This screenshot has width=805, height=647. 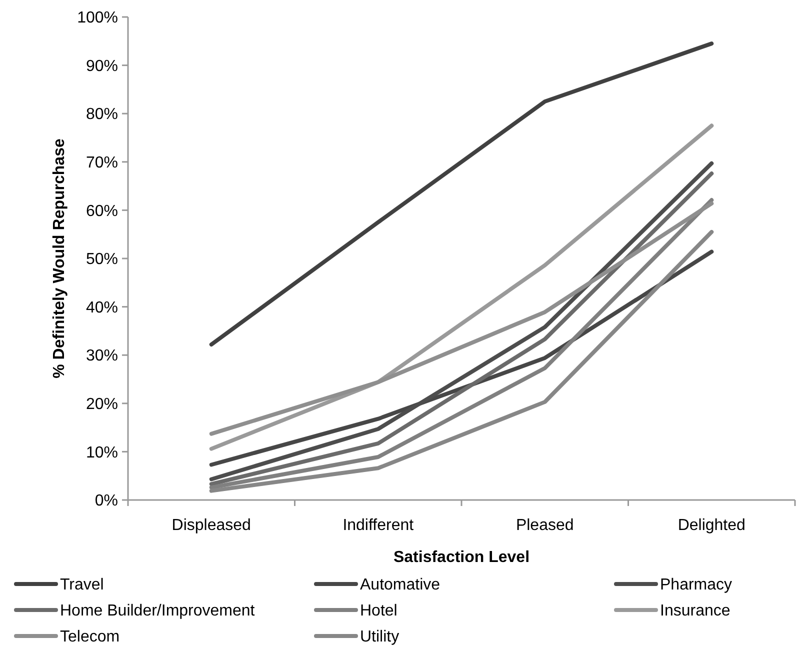 I want to click on legend-label: Automative, so click(x=400, y=585).